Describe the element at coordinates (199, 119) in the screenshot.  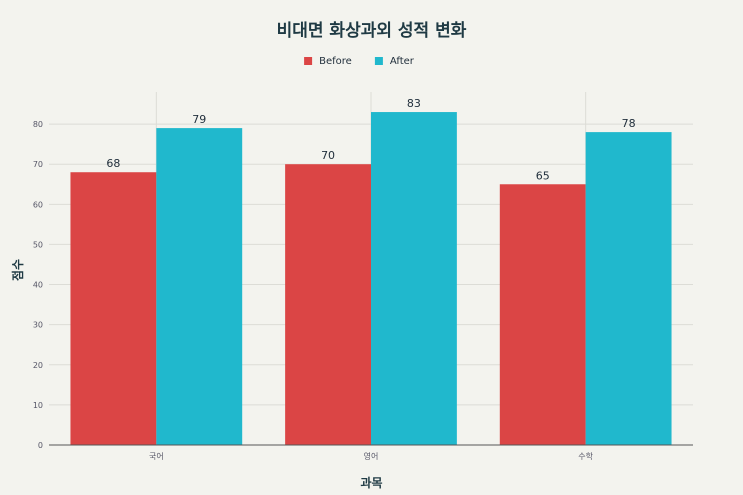
I see `data-label: 79` at that location.